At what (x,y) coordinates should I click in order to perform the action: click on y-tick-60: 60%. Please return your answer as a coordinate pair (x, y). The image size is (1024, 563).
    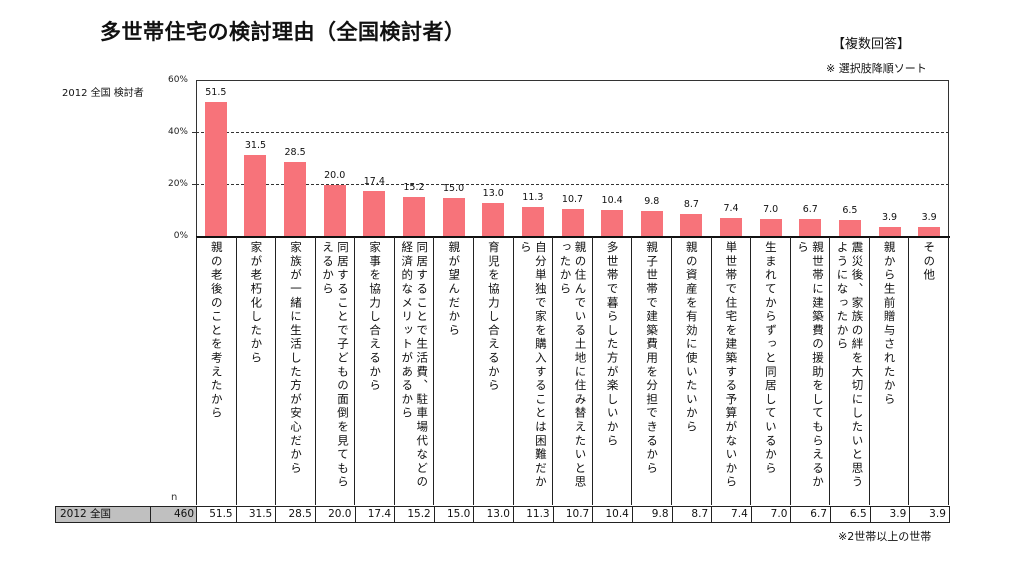
    Looking at the image, I should click on (177, 80).